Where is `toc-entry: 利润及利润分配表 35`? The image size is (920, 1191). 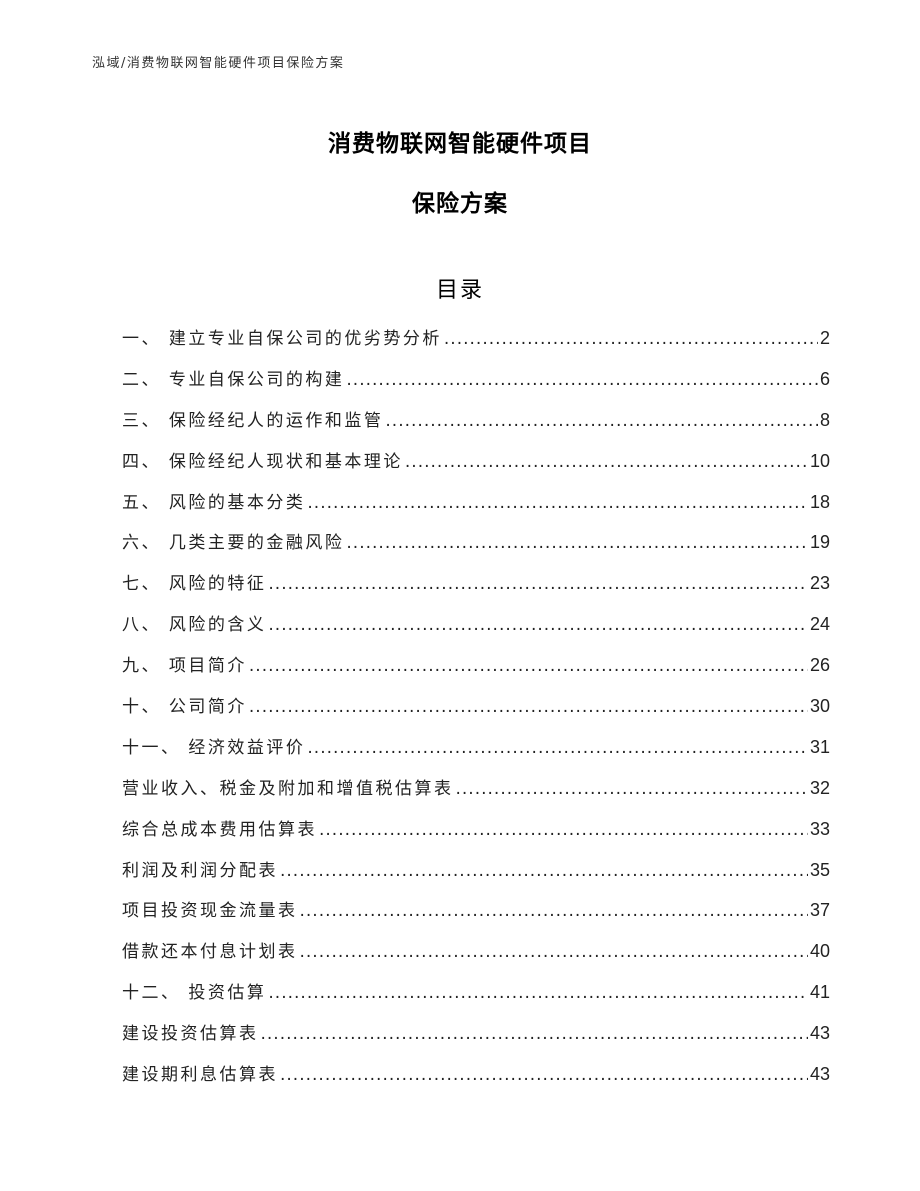 toc-entry: 利润及利润分配表 35 is located at coordinates (476, 876).